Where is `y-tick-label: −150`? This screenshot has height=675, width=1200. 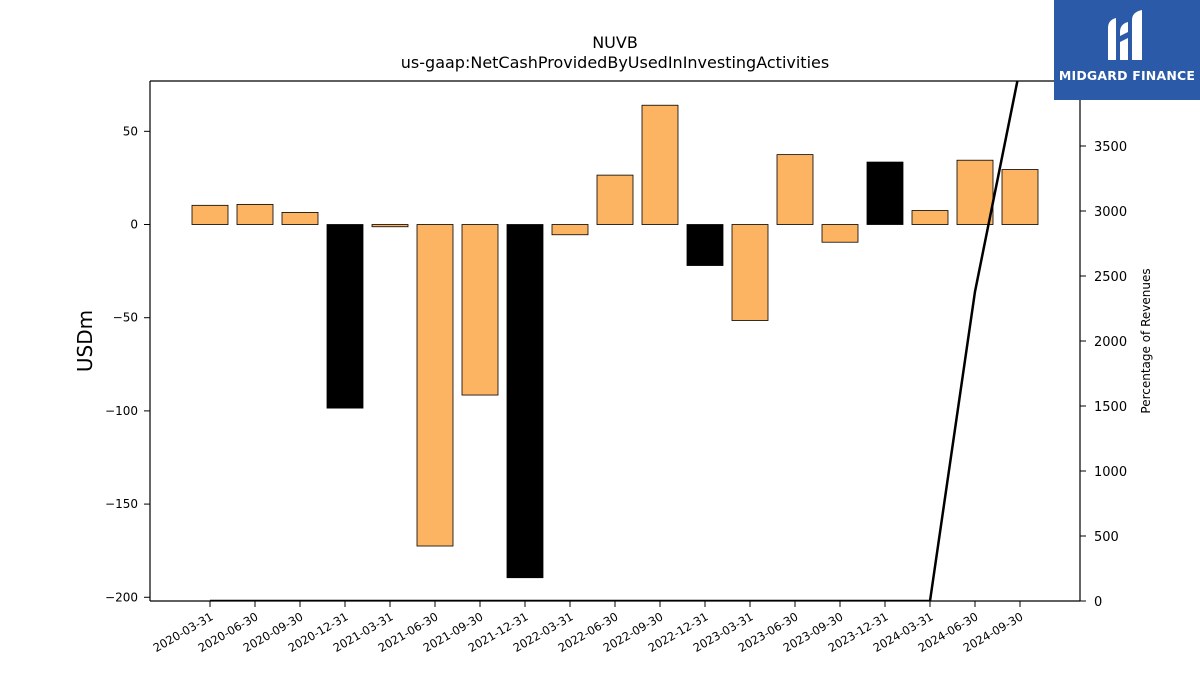
y-tick-label: −150 is located at coordinates (121, 504).